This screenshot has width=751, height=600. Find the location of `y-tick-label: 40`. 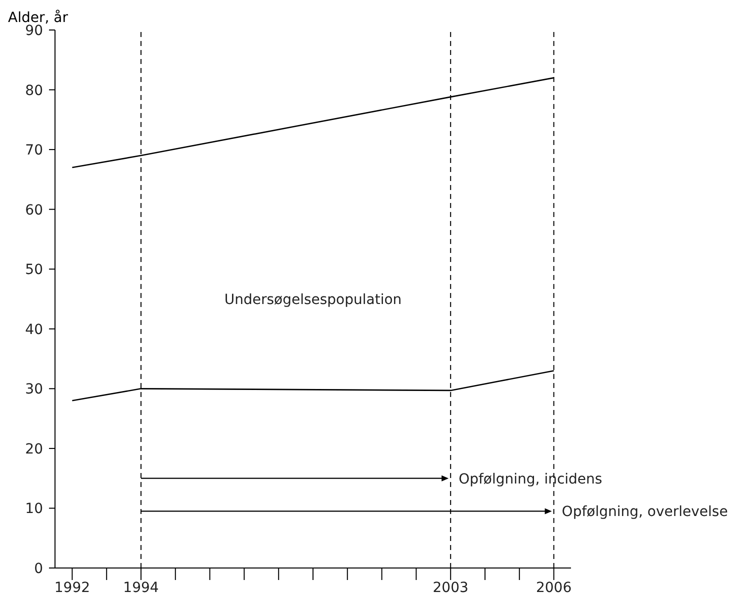

y-tick-label: 40 is located at coordinates (34, 330).